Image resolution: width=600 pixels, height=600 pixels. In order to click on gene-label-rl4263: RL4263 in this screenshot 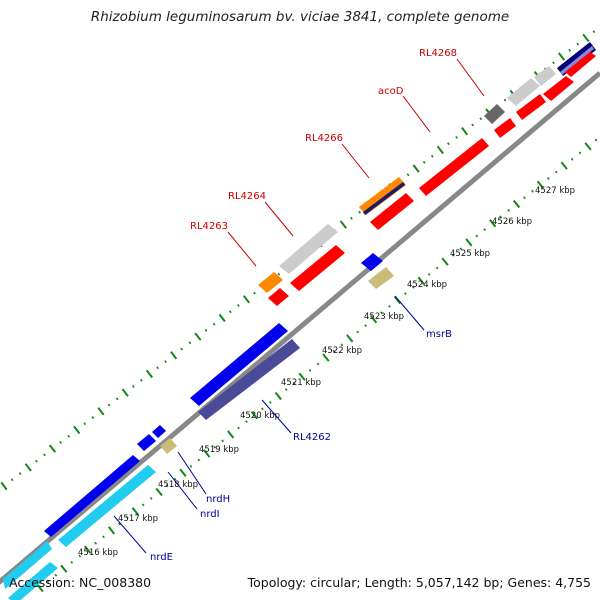, I will do `click(209, 226)`.